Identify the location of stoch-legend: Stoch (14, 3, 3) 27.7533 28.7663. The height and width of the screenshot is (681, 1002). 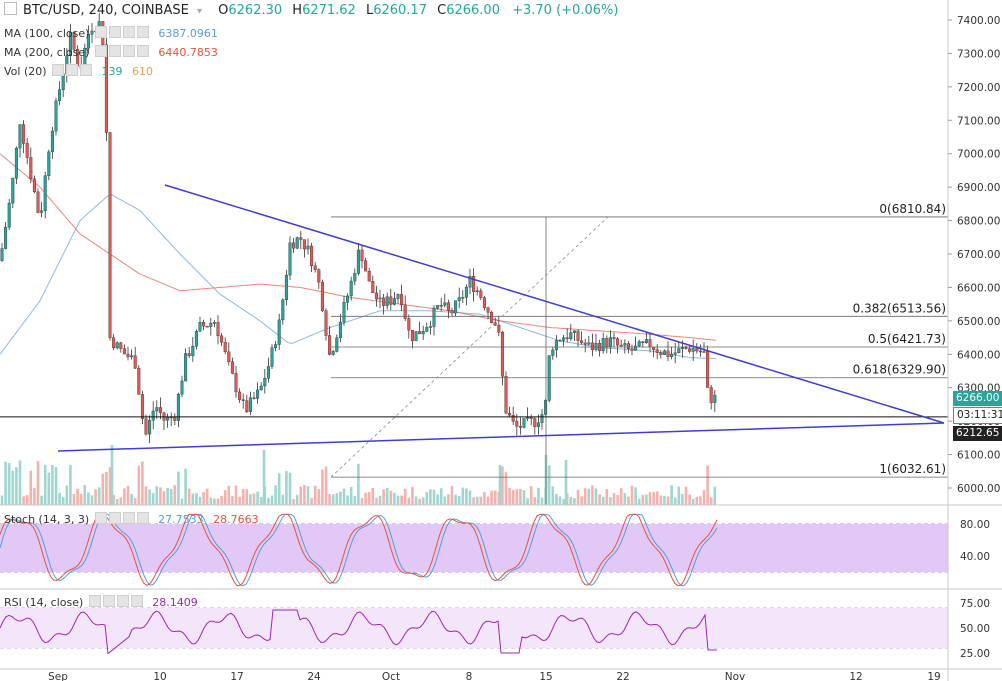
(131, 519).